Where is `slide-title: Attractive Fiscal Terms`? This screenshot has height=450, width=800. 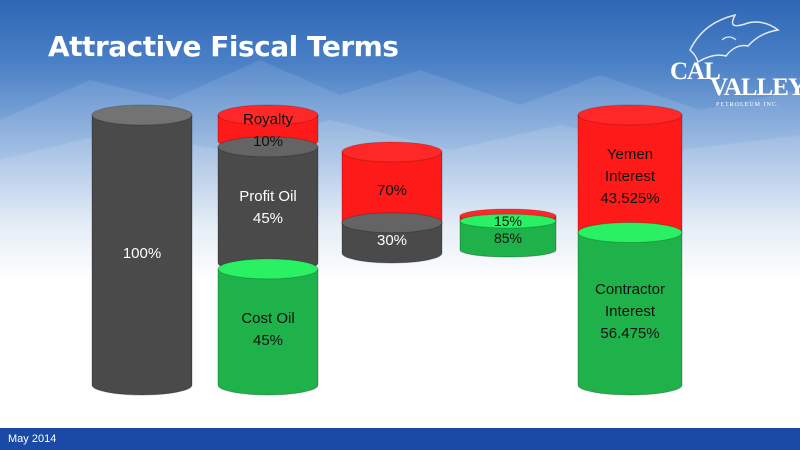 slide-title: Attractive Fiscal Terms is located at coordinates (223, 46).